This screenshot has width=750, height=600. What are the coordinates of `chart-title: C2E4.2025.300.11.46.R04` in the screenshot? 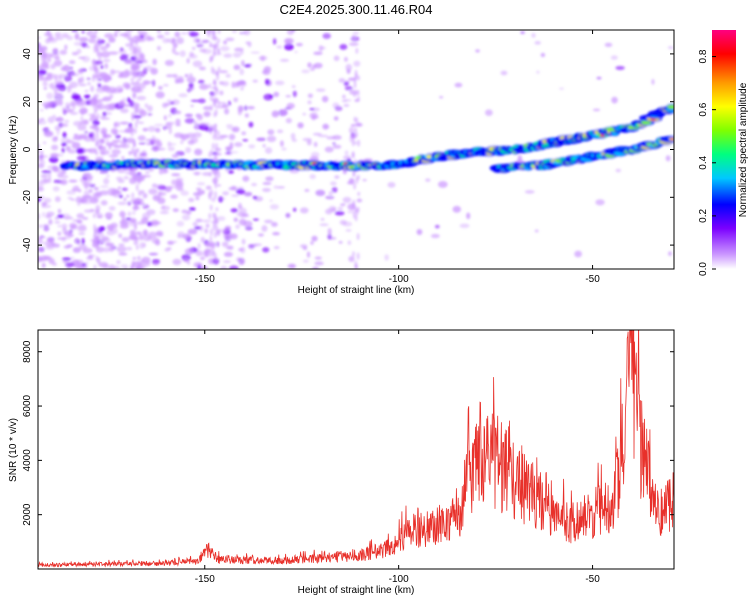 It's located at (356, 9).